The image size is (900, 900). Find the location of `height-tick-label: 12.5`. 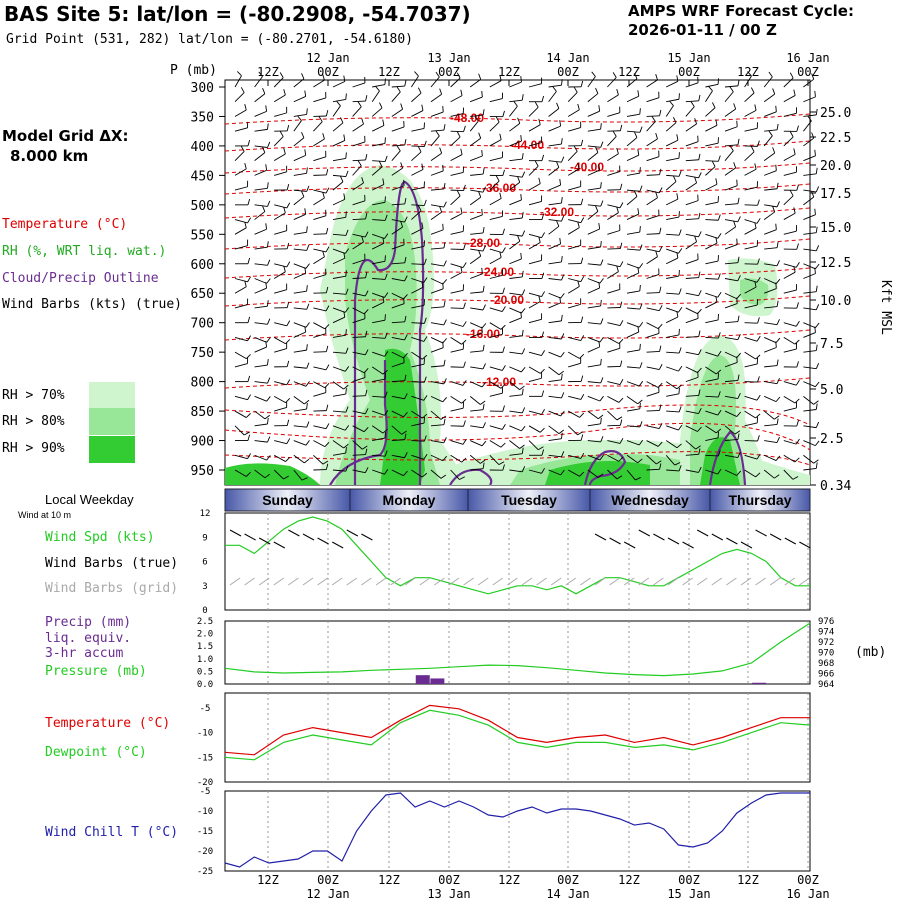

height-tick-label: 12.5 is located at coordinates (835, 263).